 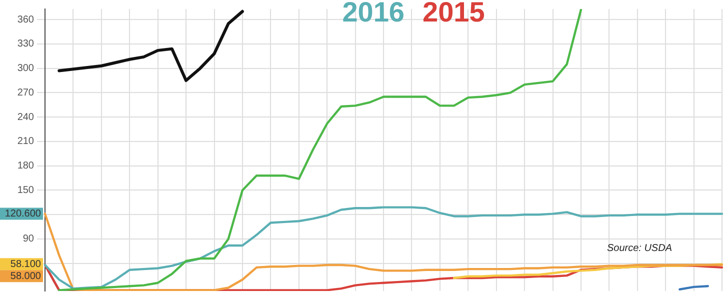 I want to click on y-tick-label: 330, so click(x=25, y=44).